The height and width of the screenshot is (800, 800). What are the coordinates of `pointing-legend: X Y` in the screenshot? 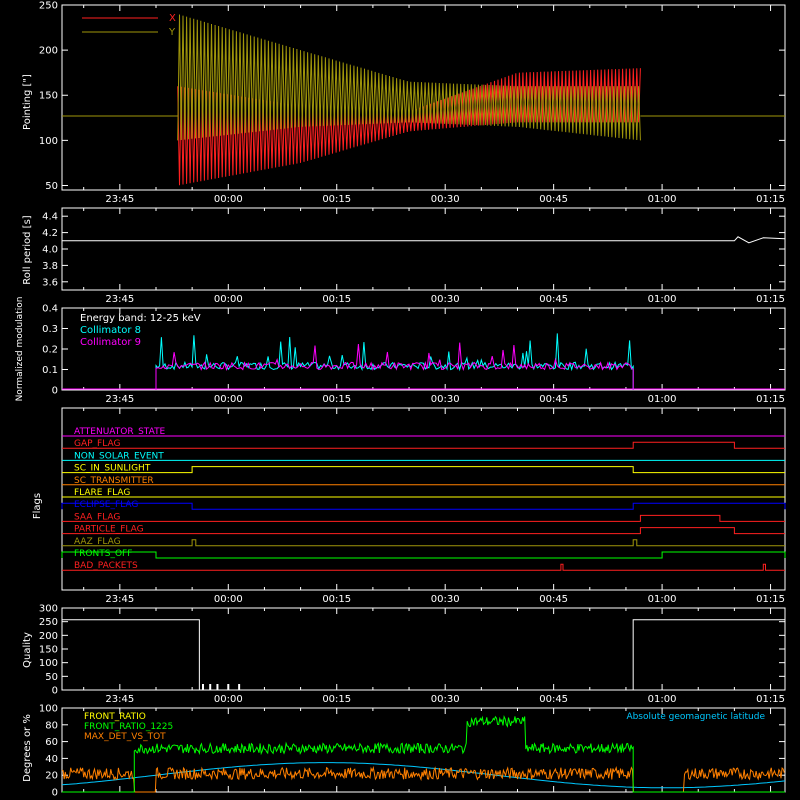 It's located at (129, 25).